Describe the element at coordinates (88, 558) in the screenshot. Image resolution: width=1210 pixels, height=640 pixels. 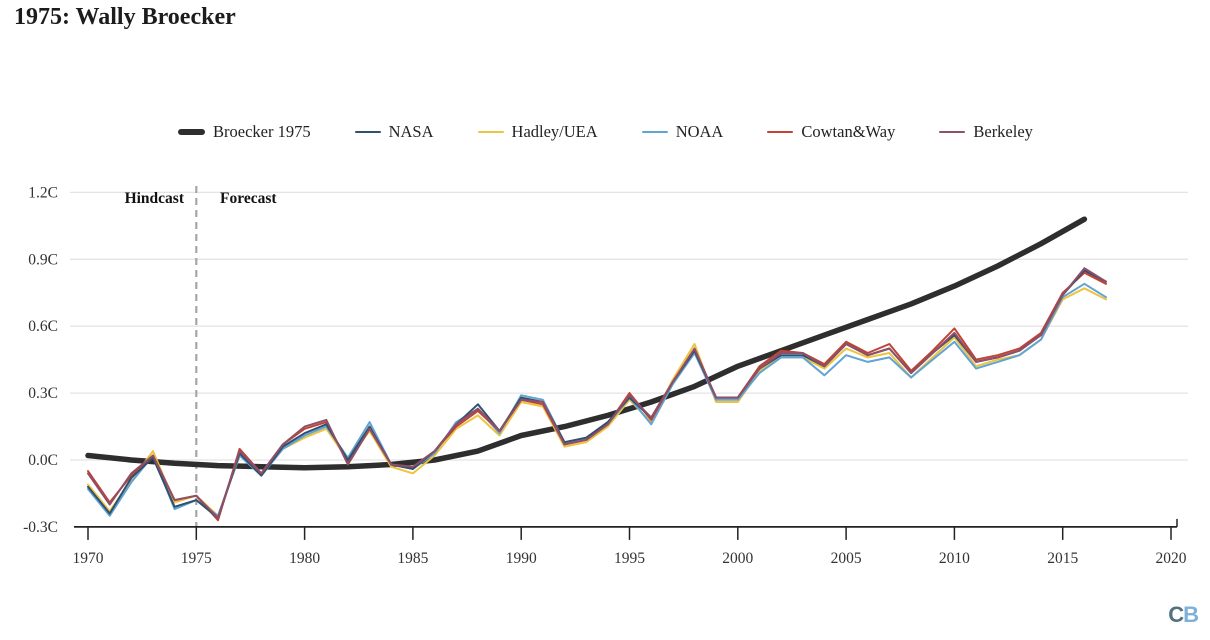
I see `x-tick-label-1970: 1970` at that location.